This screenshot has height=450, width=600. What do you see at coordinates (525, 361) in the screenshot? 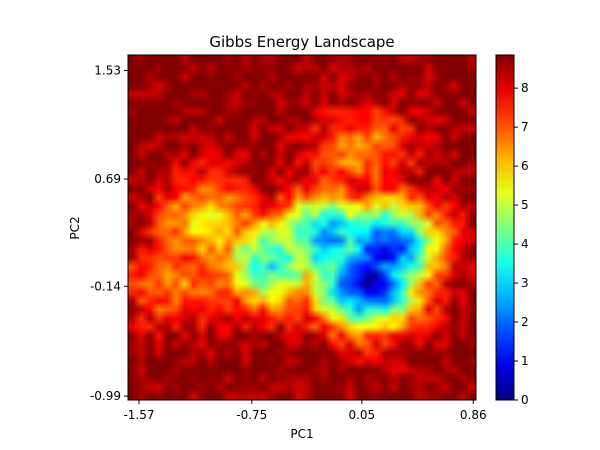
I see `colorbar-tick-label: 1` at bounding box center [525, 361].